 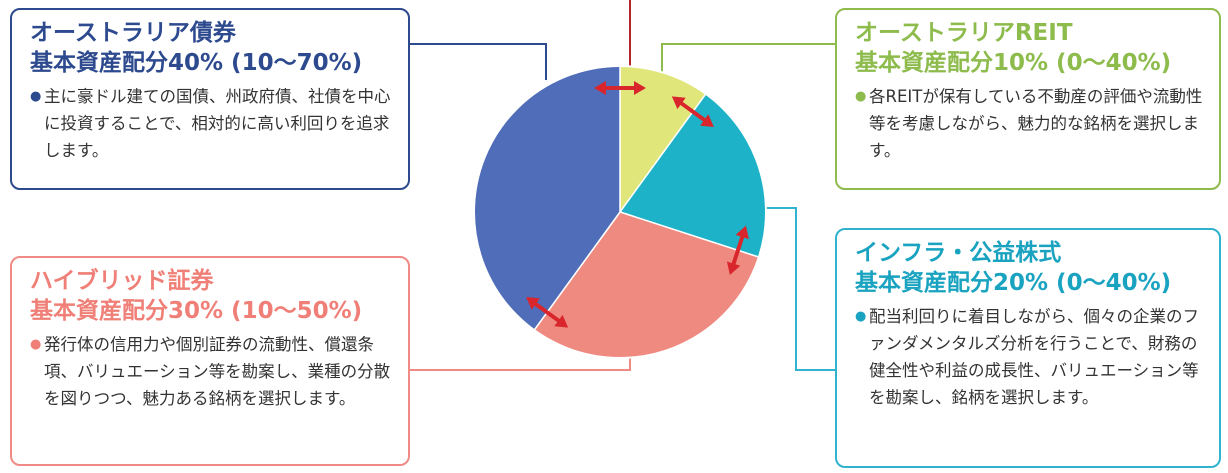 What do you see at coordinates (478, 61) in the screenshot?
I see `connector-bonds` at bounding box center [478, 61].